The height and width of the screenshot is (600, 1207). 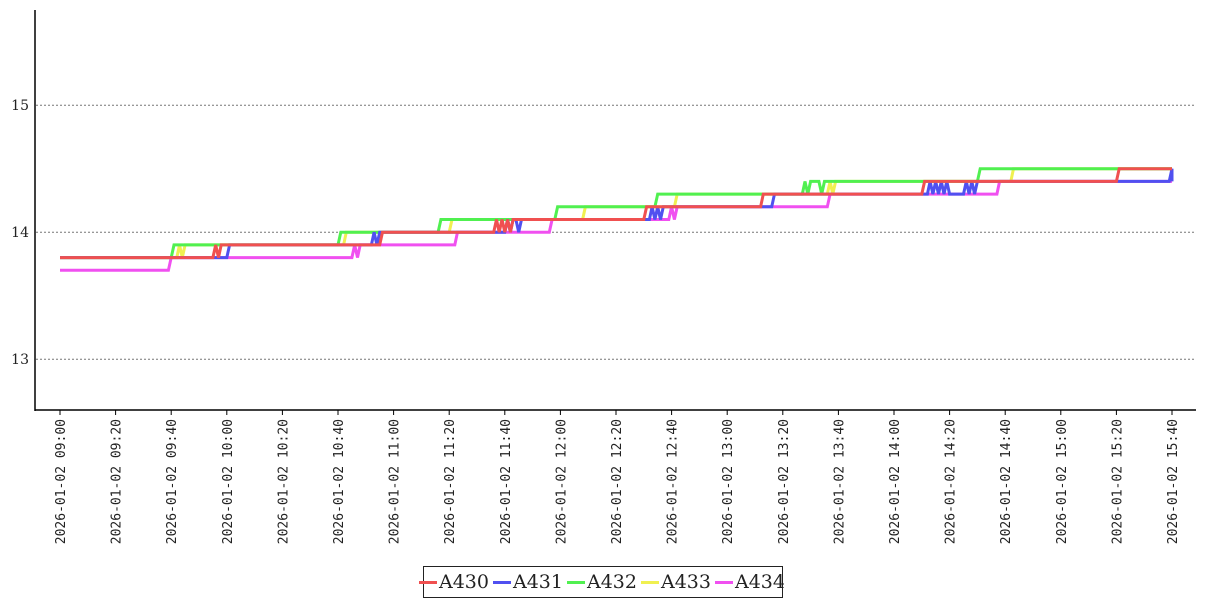 I want to click on legend-item-a430: A430, so click(x=455, y=582).